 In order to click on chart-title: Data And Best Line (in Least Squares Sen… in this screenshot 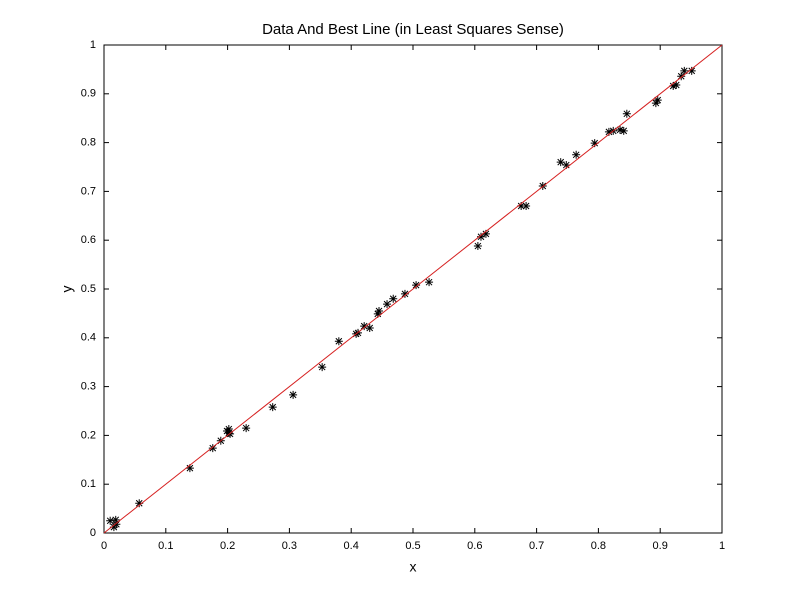, I will do `click(413, 29)`.